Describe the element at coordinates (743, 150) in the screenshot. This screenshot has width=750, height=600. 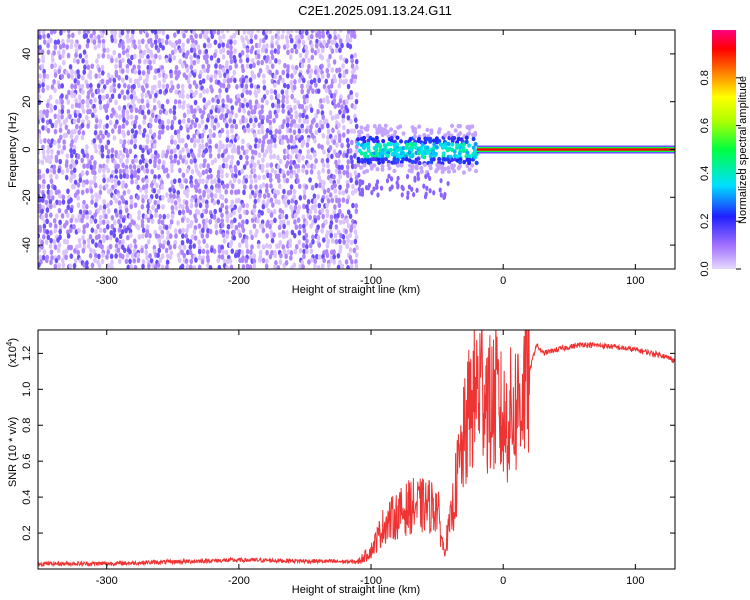
I see `colorbar-label: Normalized spectral amplitude` at that location.